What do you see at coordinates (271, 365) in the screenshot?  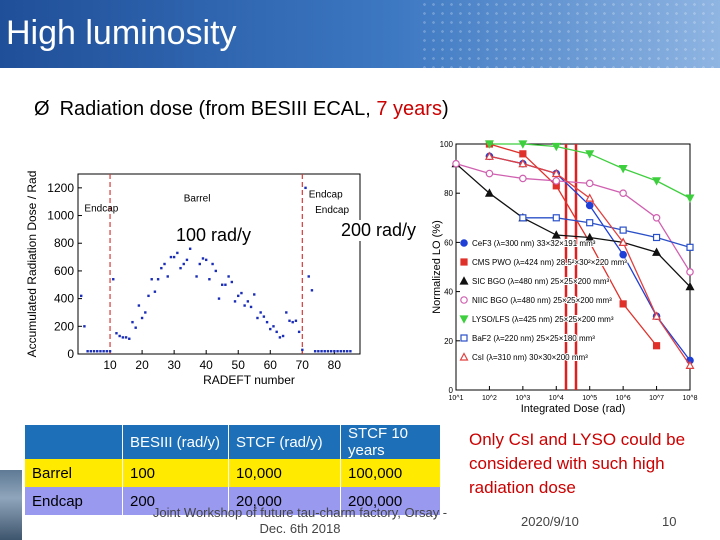 I see `x-tick-label: 60` at bounding box center [271, 365].